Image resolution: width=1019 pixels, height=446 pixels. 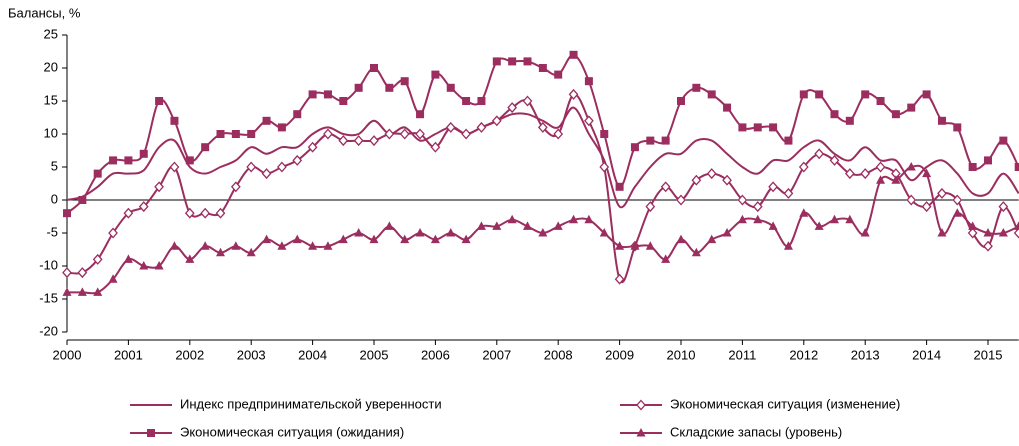 What do you see at coordinates (803, 354) in the screenshot?
I see `x-tick-label: 2012` at bounding box center [803, 354].